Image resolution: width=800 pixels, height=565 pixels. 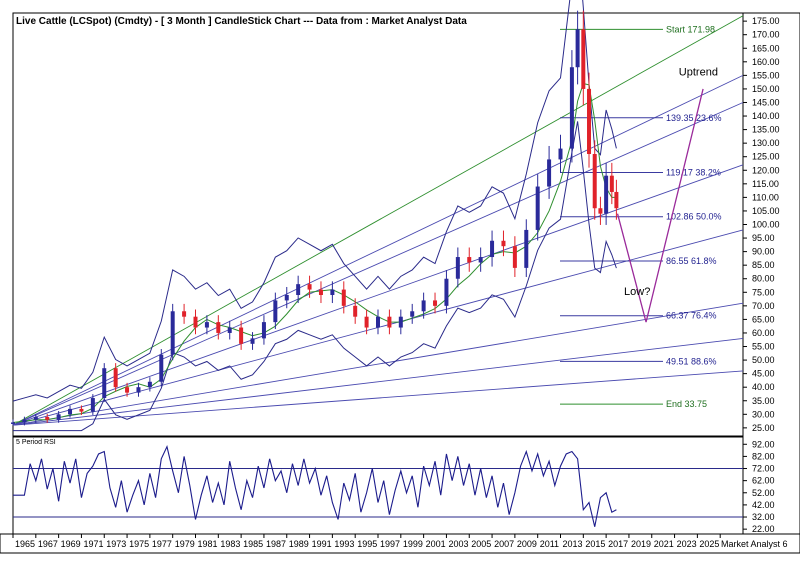 I want to click on x-tick-label: 1985, so click(x=253, y=544).